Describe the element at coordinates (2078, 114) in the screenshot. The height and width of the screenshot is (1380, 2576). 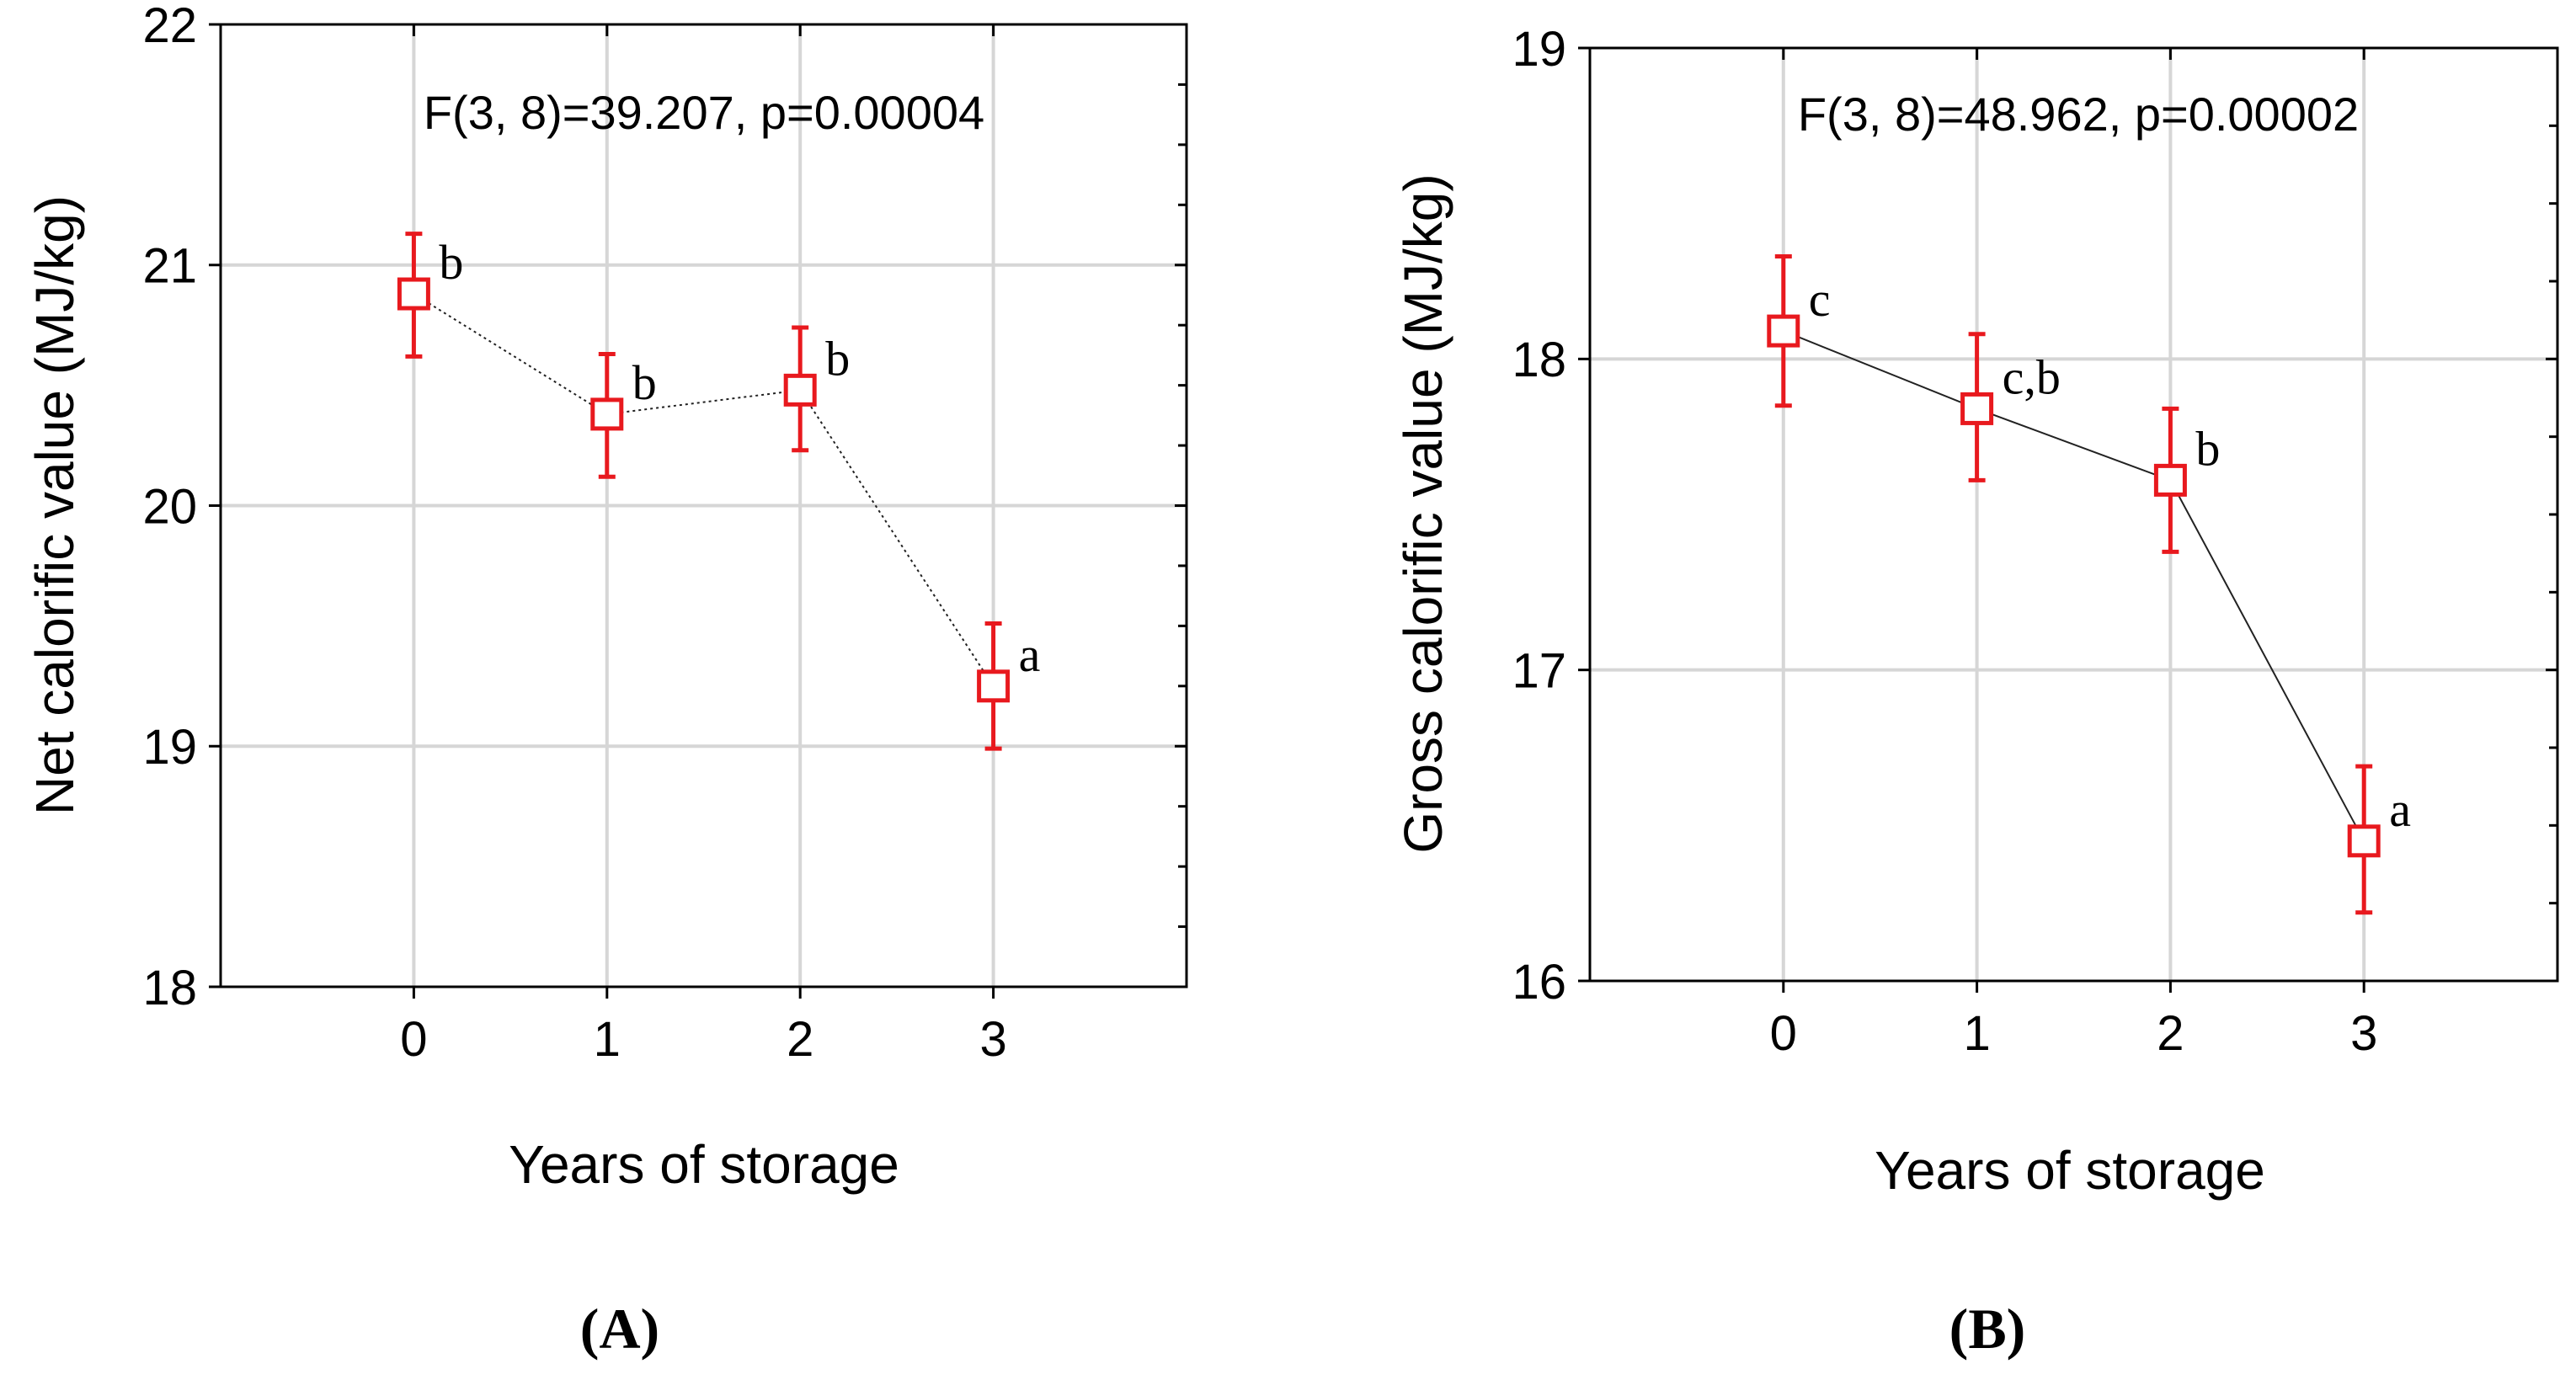
I see `stat-annotation: F(3, 8)=48.962, p=0.00002` at that location.